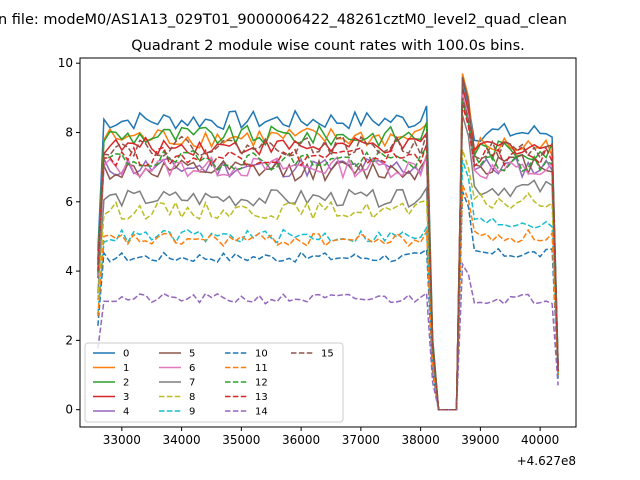 The width and height of the screenshot is (640, 480). Describe the element at coordinates (126, 383) in the screenshot. I see `legend-label: 2` at that location.